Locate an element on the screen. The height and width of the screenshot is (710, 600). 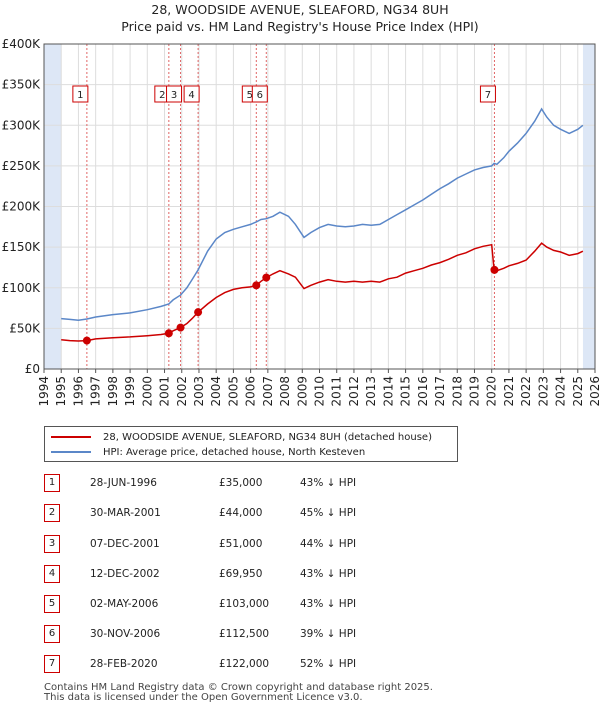
sale-date: 28-FEB-2020 is located at coordinates (124, 664).